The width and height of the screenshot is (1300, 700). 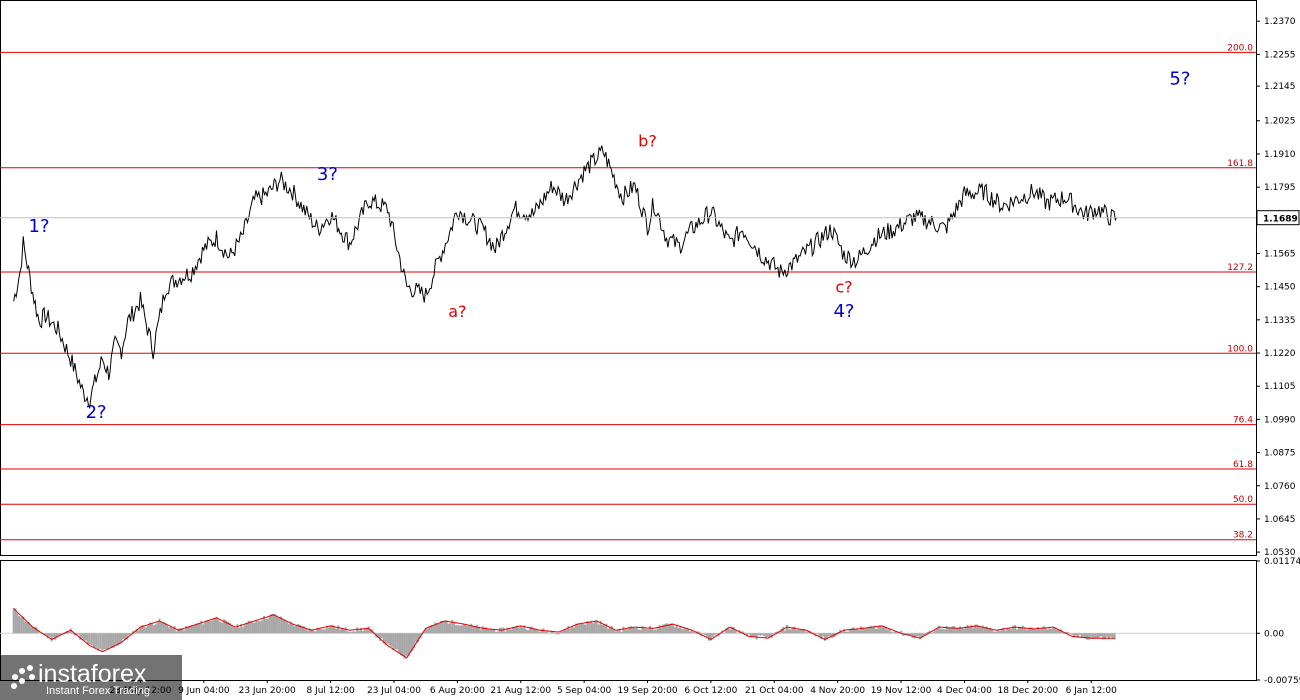 What do you see at coordinates (330, 691) in the screenshot?
I see `date-tick-label: 8 Jul 12:00` at bounding box center [330, 691].